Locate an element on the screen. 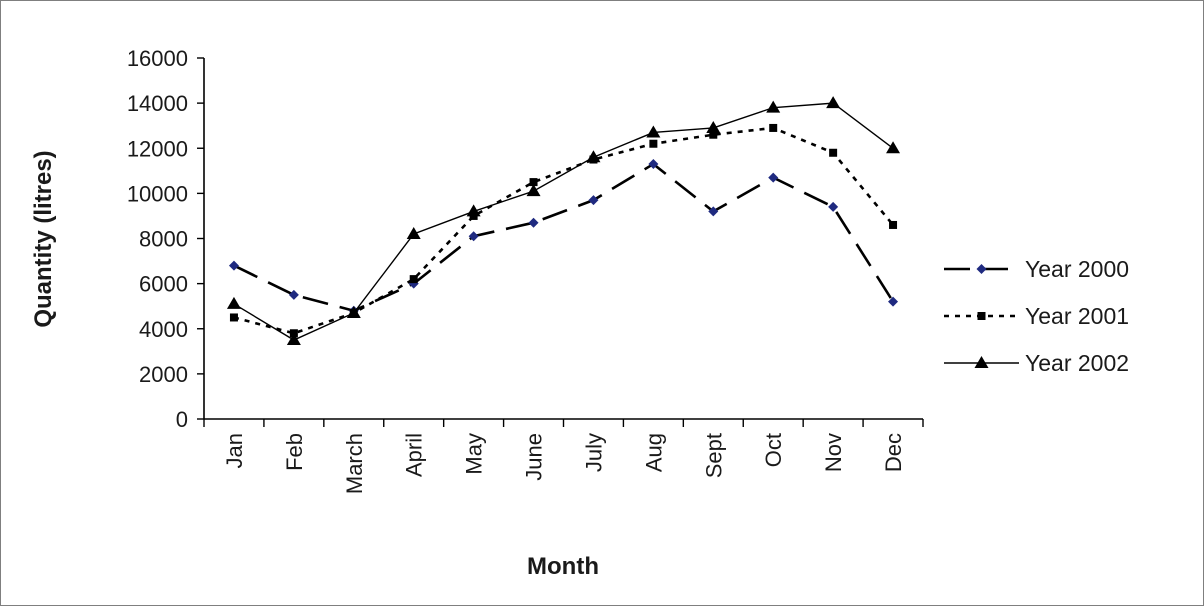 This screenshot has width=1204, height=606. y-tick-label: 0 is located at coordinates (182, 419).